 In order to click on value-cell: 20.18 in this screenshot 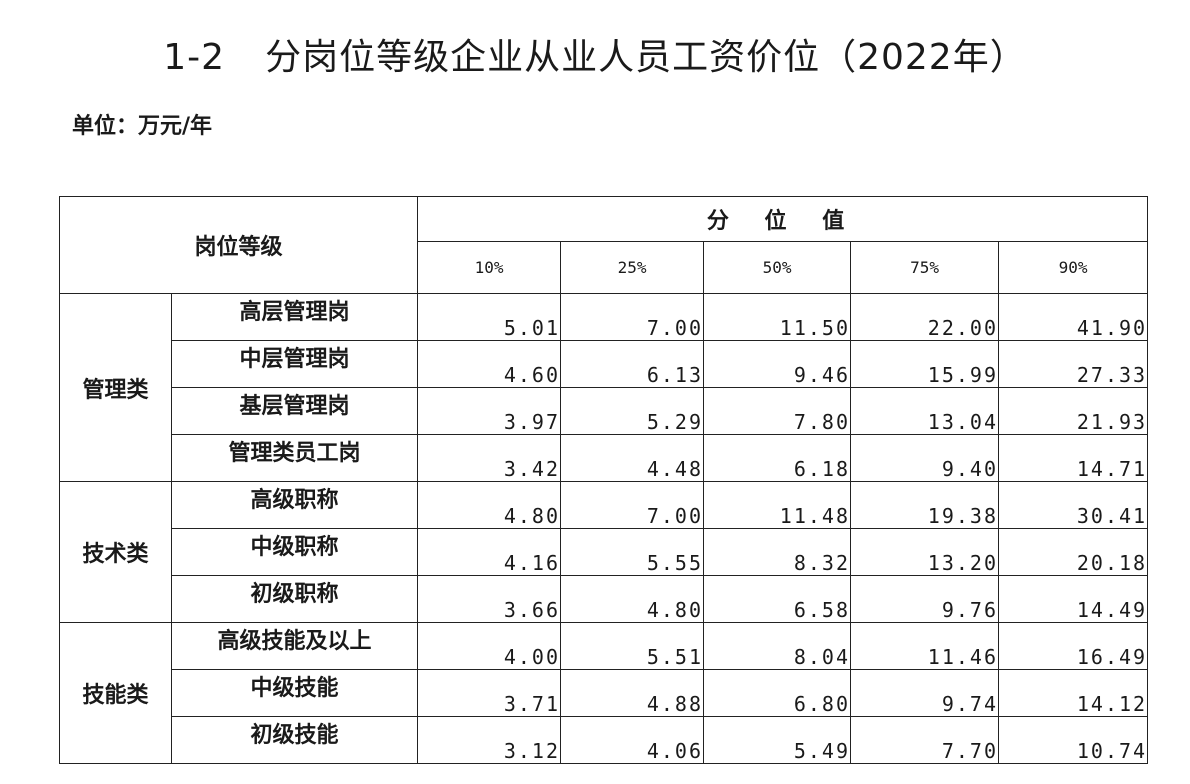, I will do `click(1073, 552)`.